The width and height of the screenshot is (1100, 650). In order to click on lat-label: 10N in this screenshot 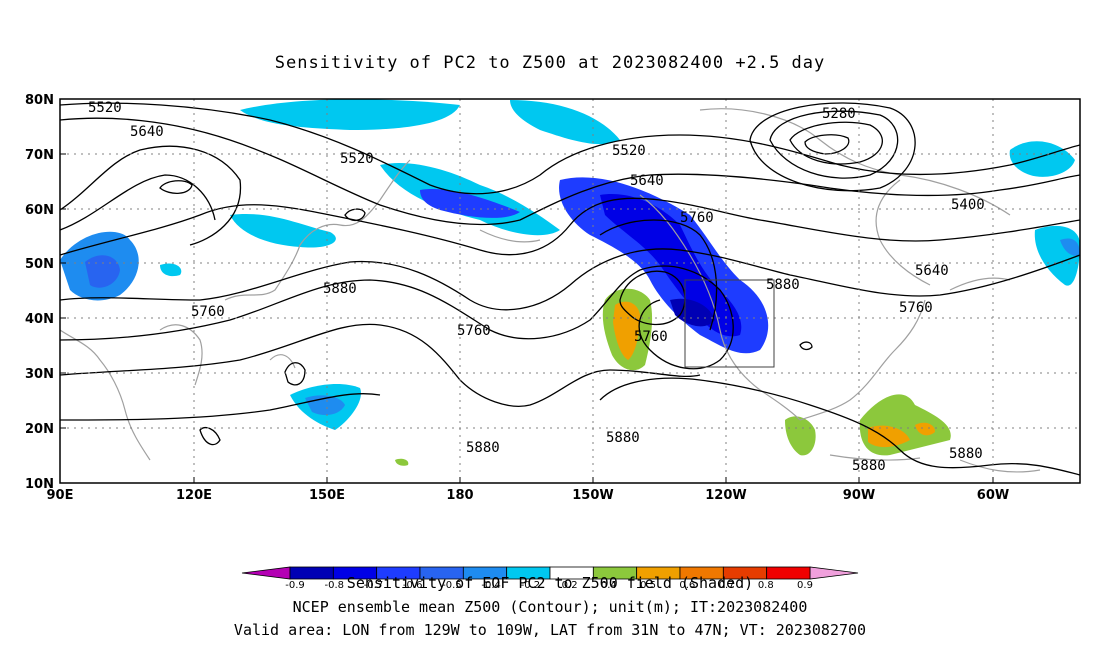, I will do `click(39, 484)`.